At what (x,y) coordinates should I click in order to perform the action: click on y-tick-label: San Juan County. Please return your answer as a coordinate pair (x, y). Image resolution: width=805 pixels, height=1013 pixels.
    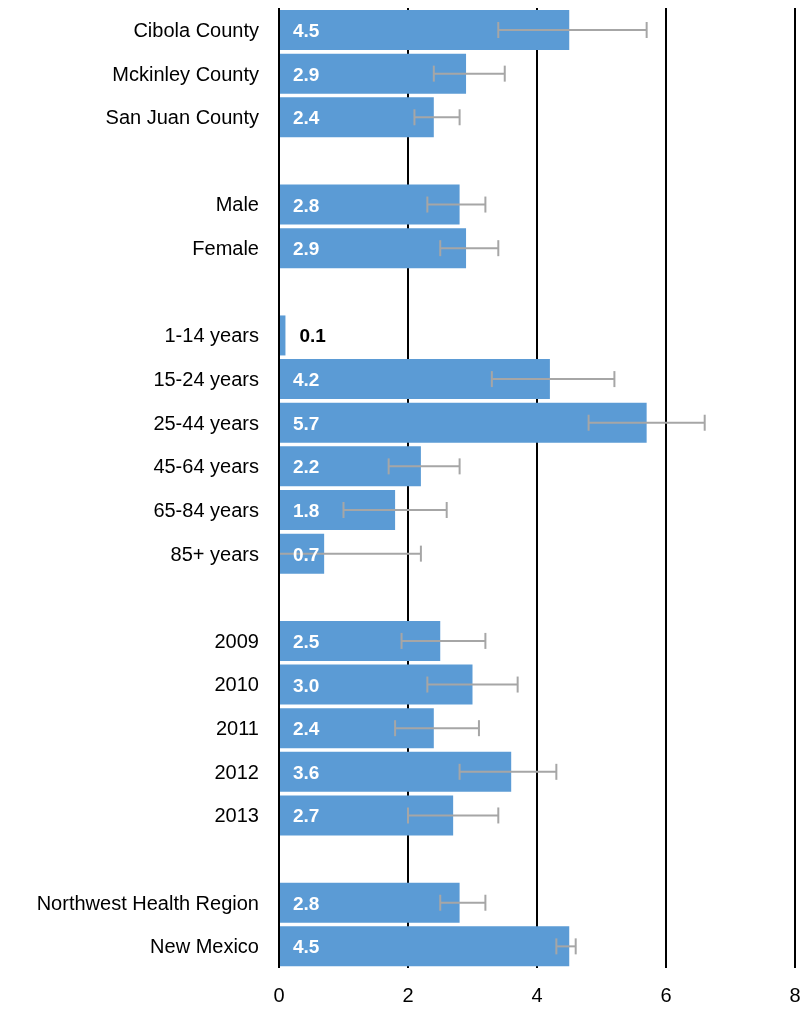
    Looking at the image, I should click on (182, 117).